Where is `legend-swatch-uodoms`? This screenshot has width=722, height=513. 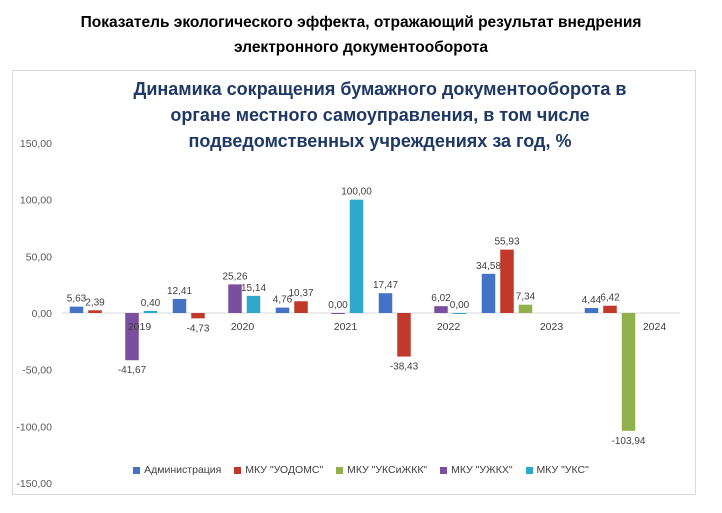
legend-swatch-uodoms is located at coordinates (238, 470).